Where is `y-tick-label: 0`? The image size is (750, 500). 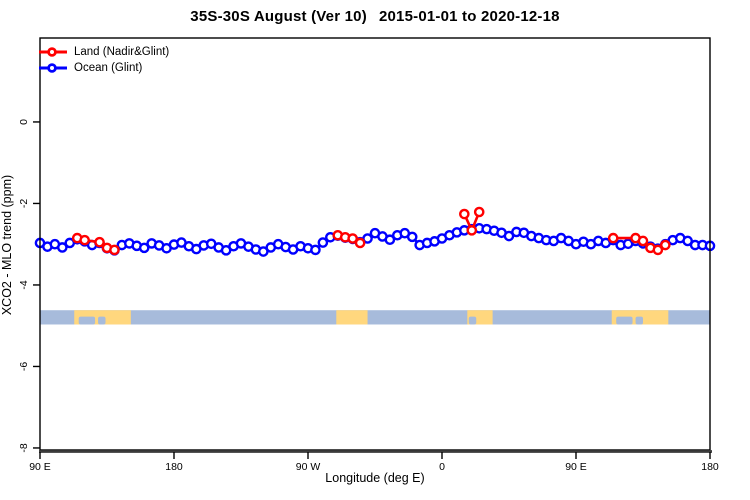
y-tick-label: 0 is located at coordinates (24, 122).